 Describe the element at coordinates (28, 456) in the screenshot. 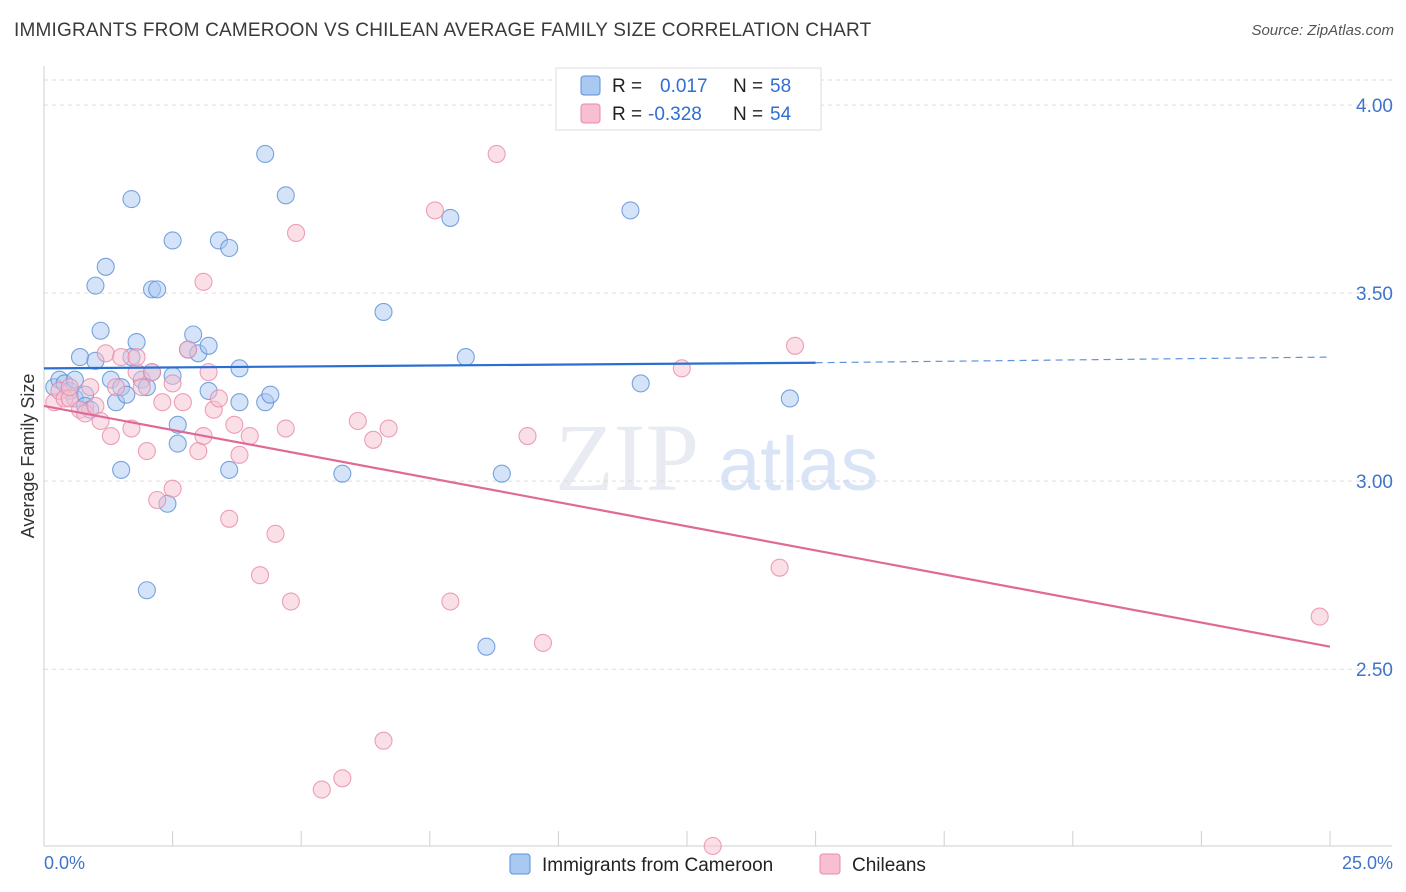

I see `y-axis-label: Average Family Size` at that location.